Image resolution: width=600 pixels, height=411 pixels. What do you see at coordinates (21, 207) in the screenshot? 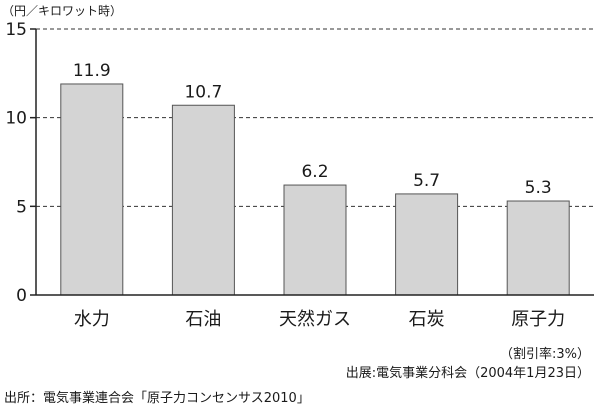
I see `y-tick-label-5: 5` at bounding box center [21, 207].